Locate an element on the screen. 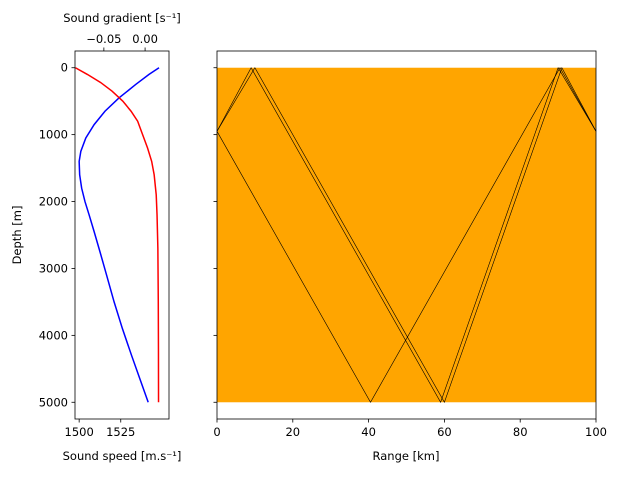 The width and height of the screenshot is (618, 477). depth-axis-label: Depth [m] is located at coordinates (17, 235).